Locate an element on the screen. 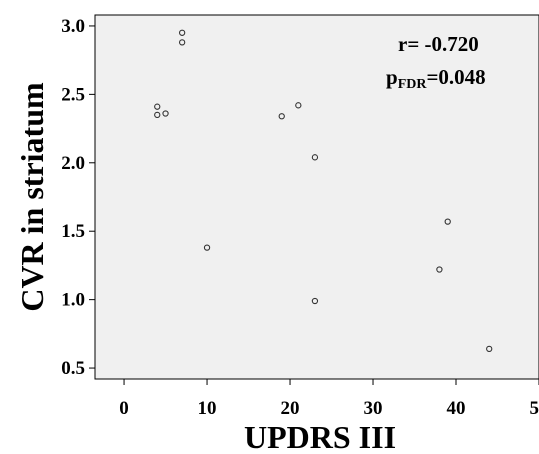 Image resolution: width=539 pixels, height=454 pixels. x-axis-title: UPDRS III is located at coordinates (320, 436).